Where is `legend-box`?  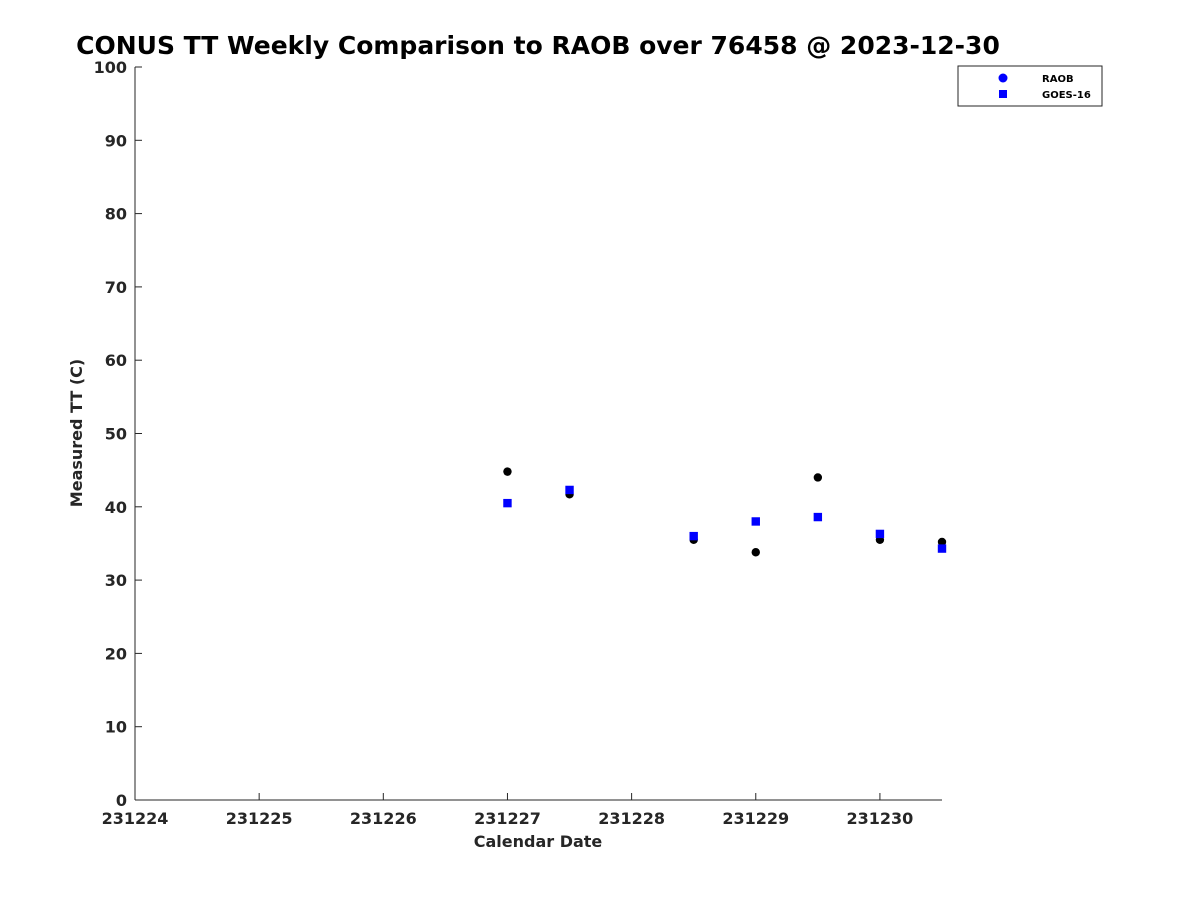
legend-box is located at coordinates (1030, 86).